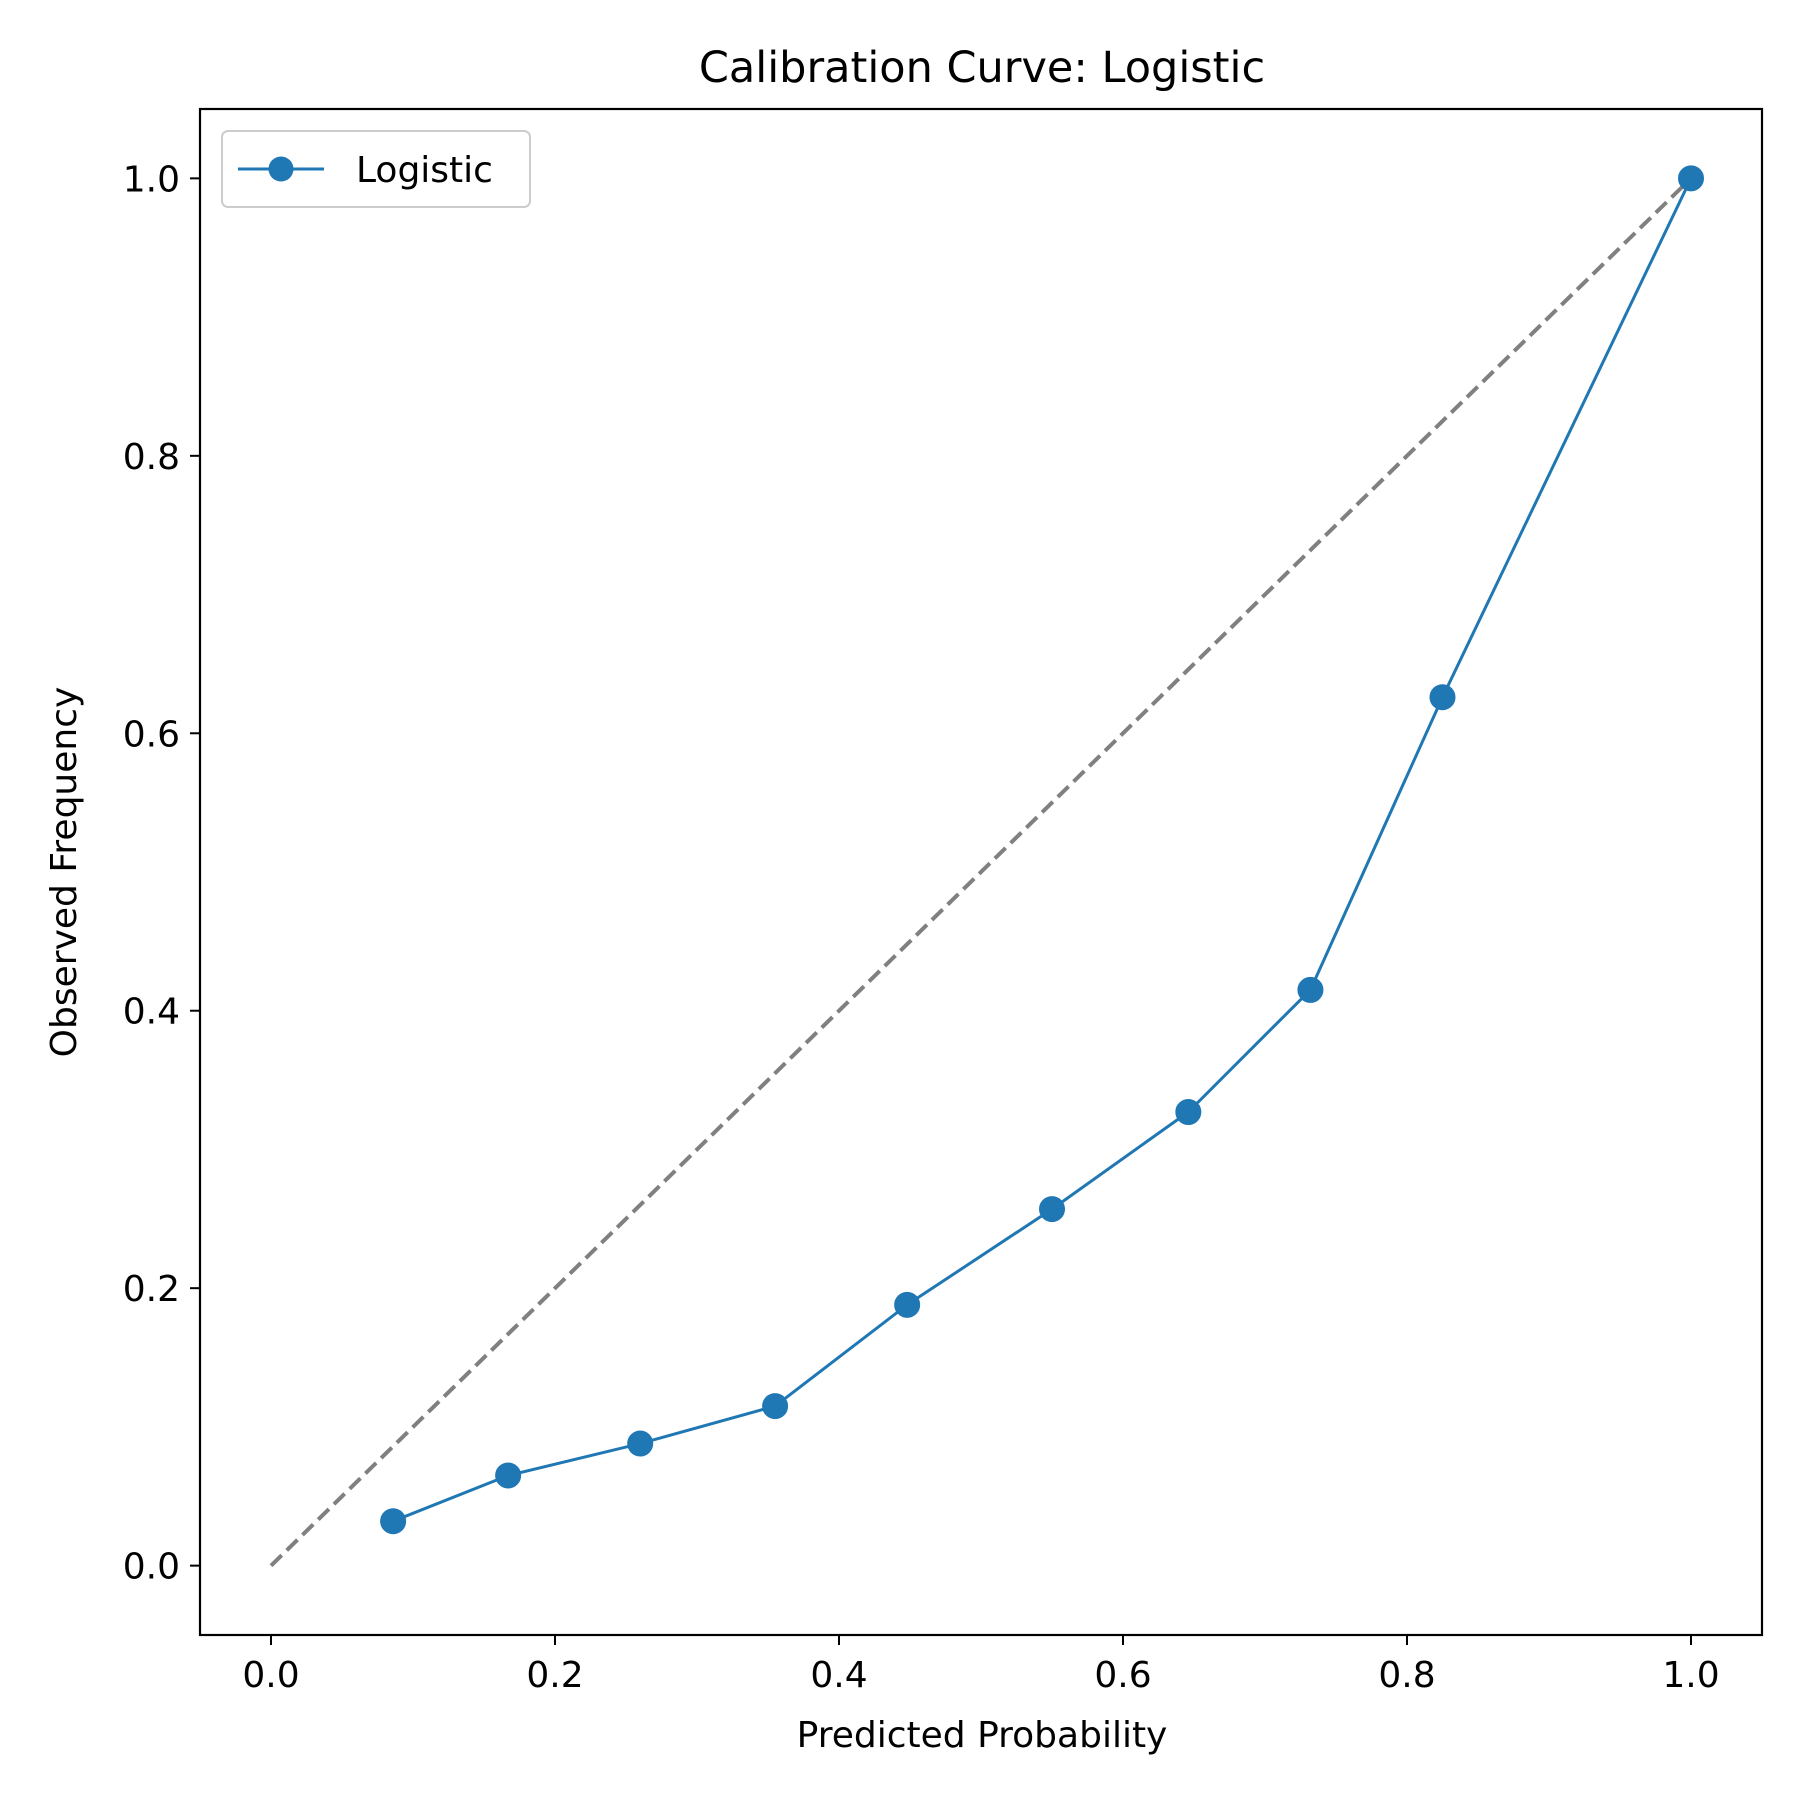 Image resolution: width=1800 pixels, height=1800 pixels. Describe the element at coordinates (1406, 1675) in the screenshot. I see `x-tick-label: 0.8` at that location.